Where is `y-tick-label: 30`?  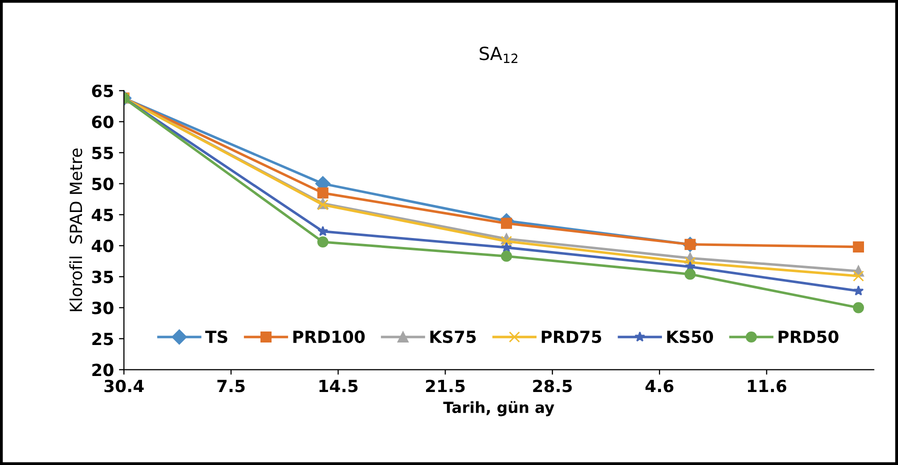 y-tick-label: 30 is located at coordinates (103, 308).